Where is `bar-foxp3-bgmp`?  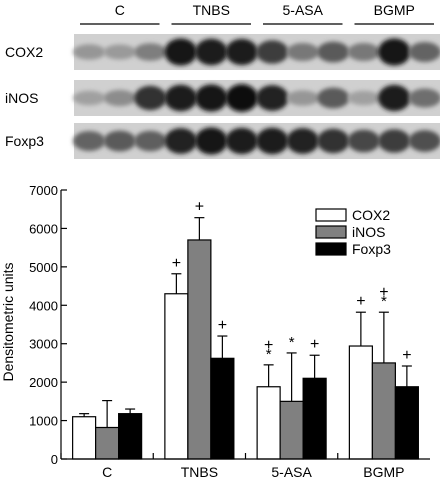
bar-foxp3-bgmp is located at coordinates (406, 423).